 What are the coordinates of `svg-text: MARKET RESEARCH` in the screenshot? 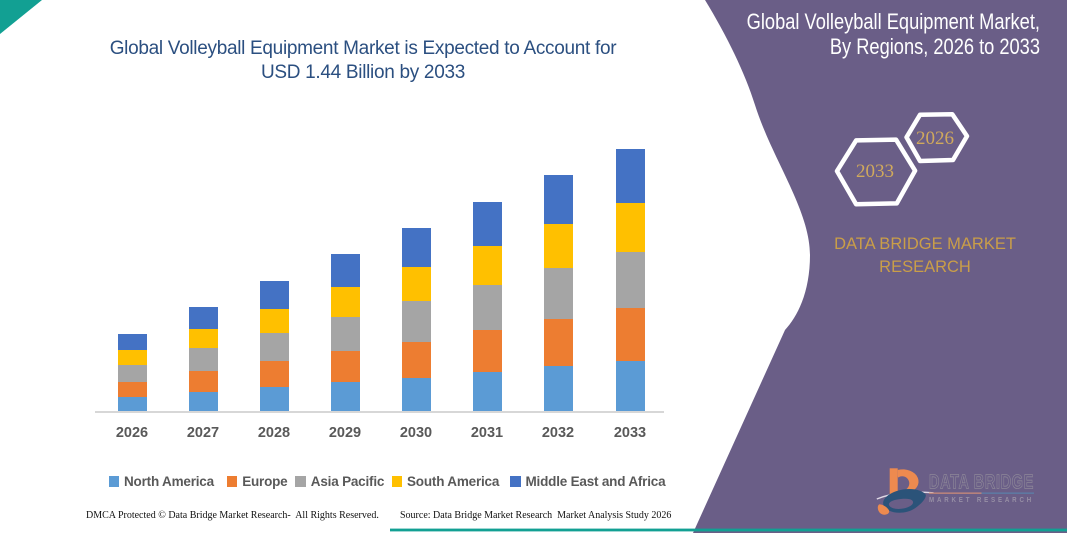 It's located at (981, 500).